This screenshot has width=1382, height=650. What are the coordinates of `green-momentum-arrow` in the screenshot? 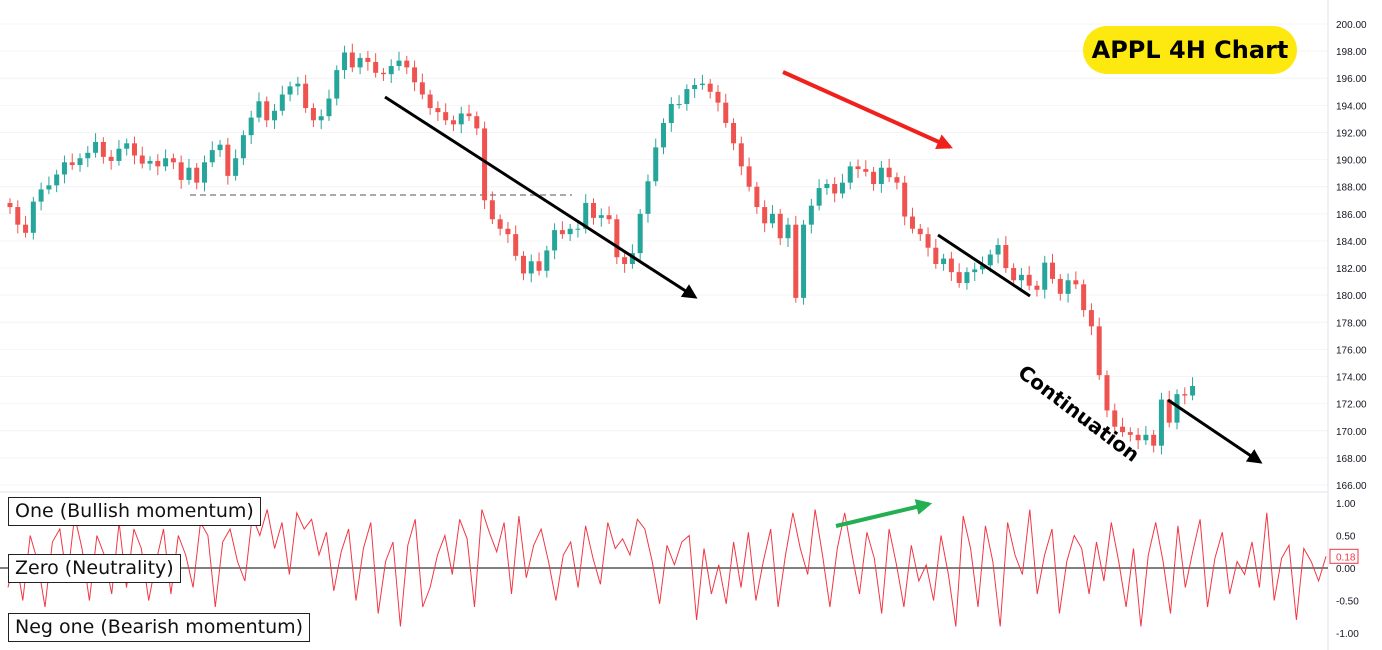 It's located at (884, 513).